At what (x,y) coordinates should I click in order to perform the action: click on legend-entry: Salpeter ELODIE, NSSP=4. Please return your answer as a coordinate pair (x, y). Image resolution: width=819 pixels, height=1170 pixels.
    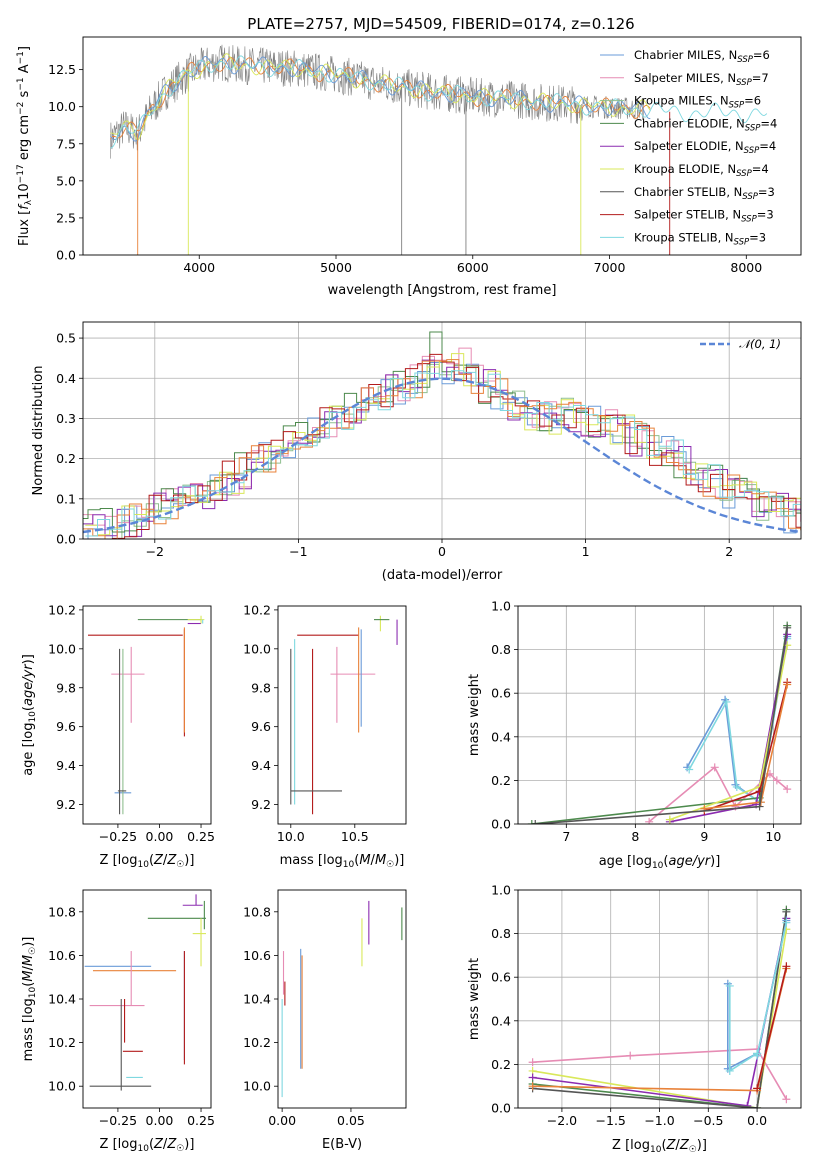
    Looking at the image, I should click on (705, 147).